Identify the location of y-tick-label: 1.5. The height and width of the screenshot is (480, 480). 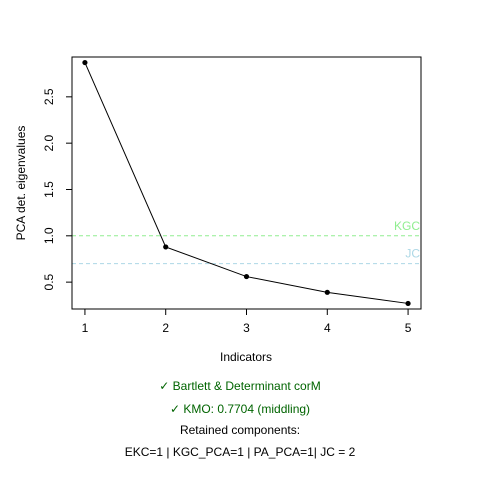
(49, 189).